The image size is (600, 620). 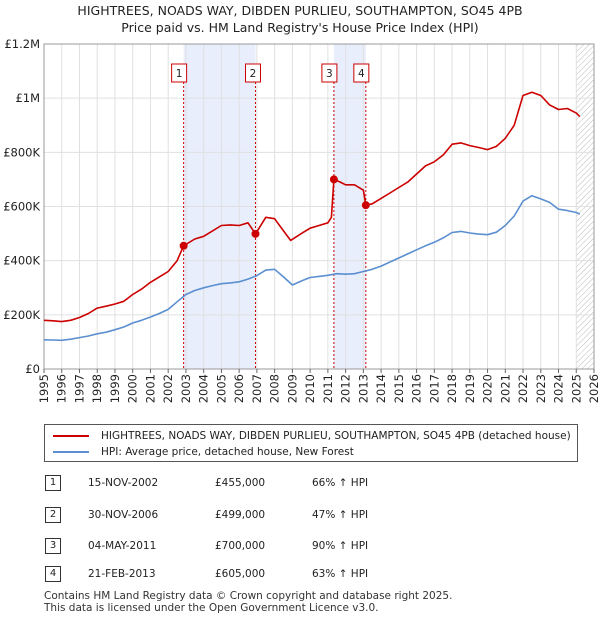 What do you see at coordinates (168, 388) in the screenshot?
I see `x-tick-label: 2002` at bounding box center [168, 388].